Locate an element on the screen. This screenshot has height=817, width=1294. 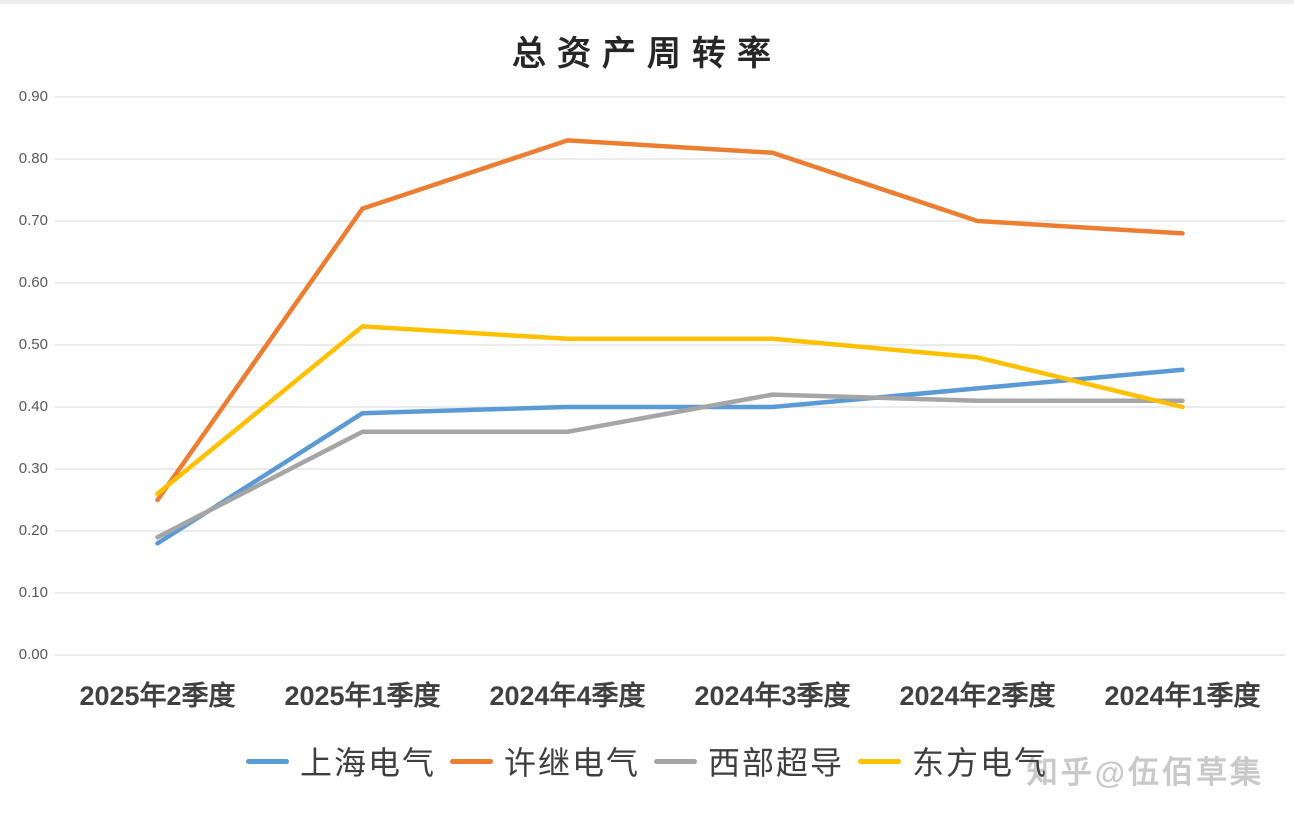
y-tick-label: 0.60 is located at coordinates (33, 283).